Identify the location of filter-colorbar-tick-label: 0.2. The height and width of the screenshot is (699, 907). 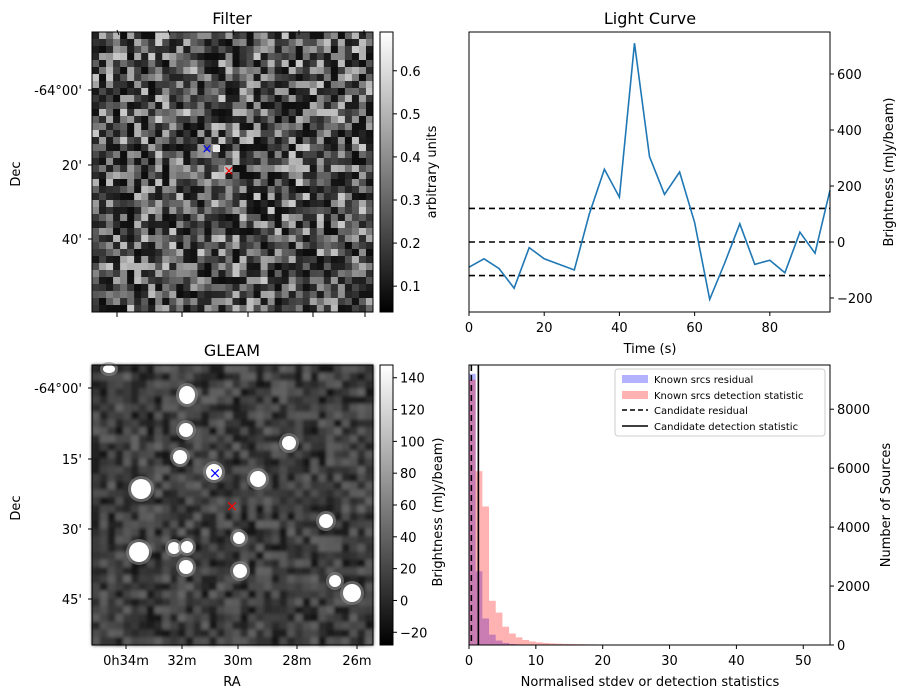
(410, 244).